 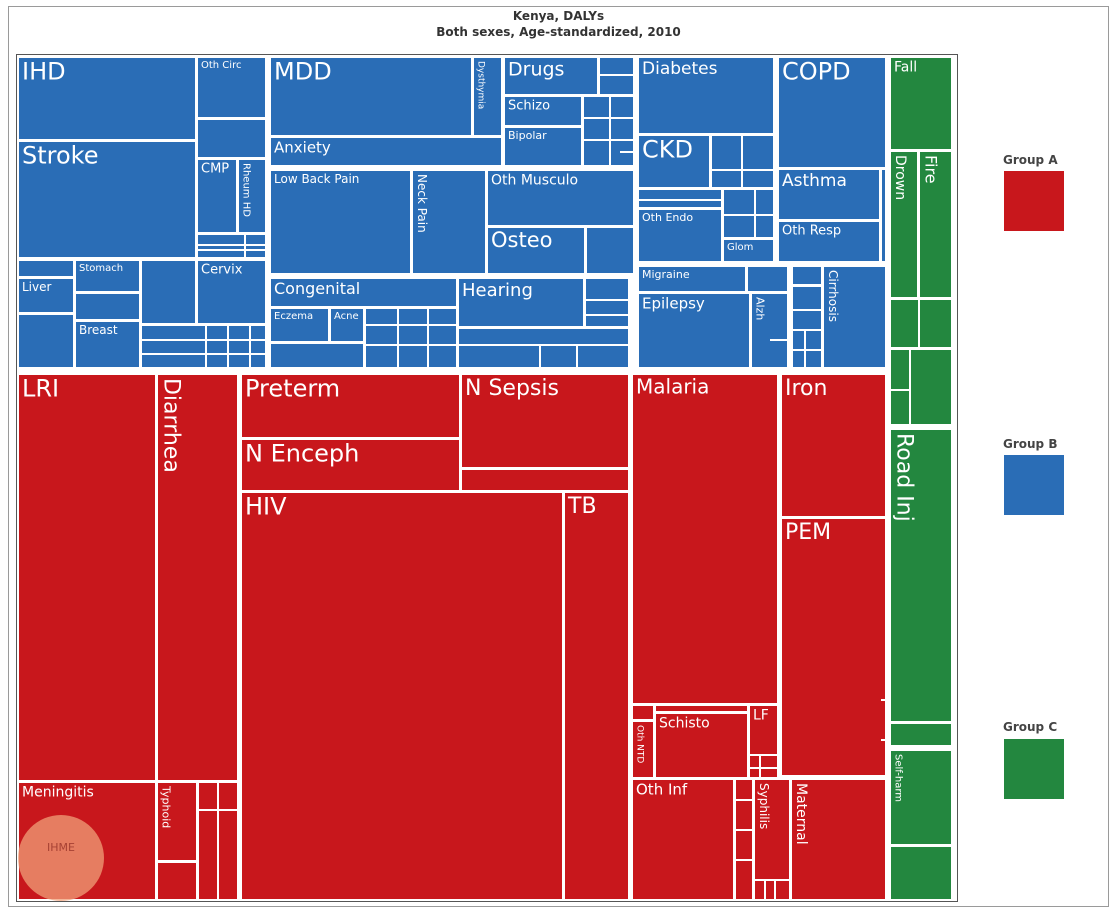 I want to click on treemap-label-epilepsy: Epilepsy, so click(x=673, y=303).